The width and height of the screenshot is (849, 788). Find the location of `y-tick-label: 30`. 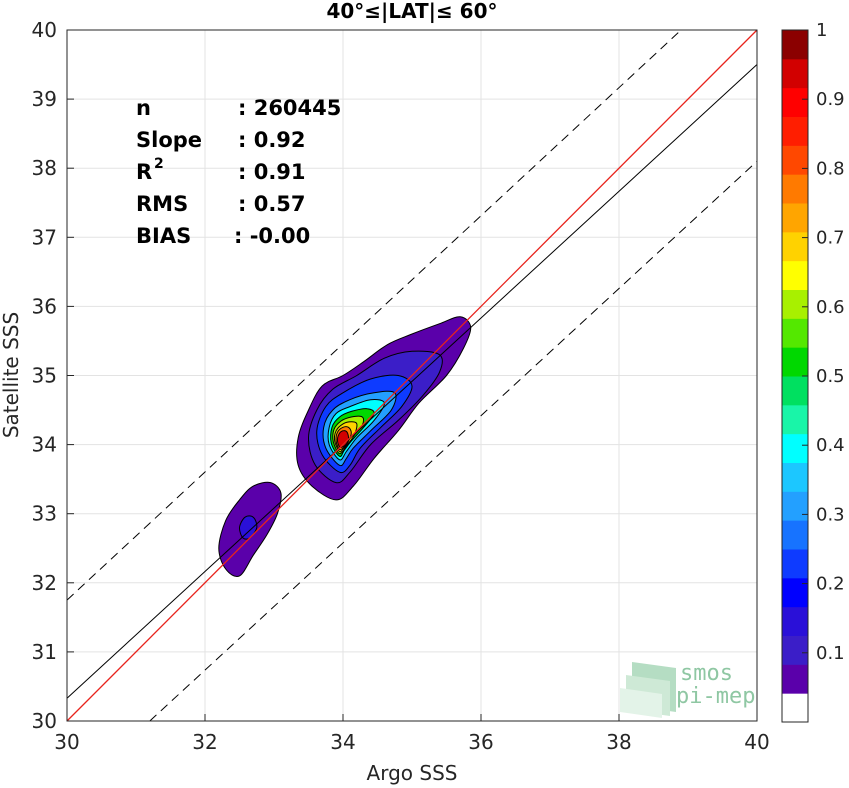

y-tick-label: 30 is located at coordinates (44, 721).